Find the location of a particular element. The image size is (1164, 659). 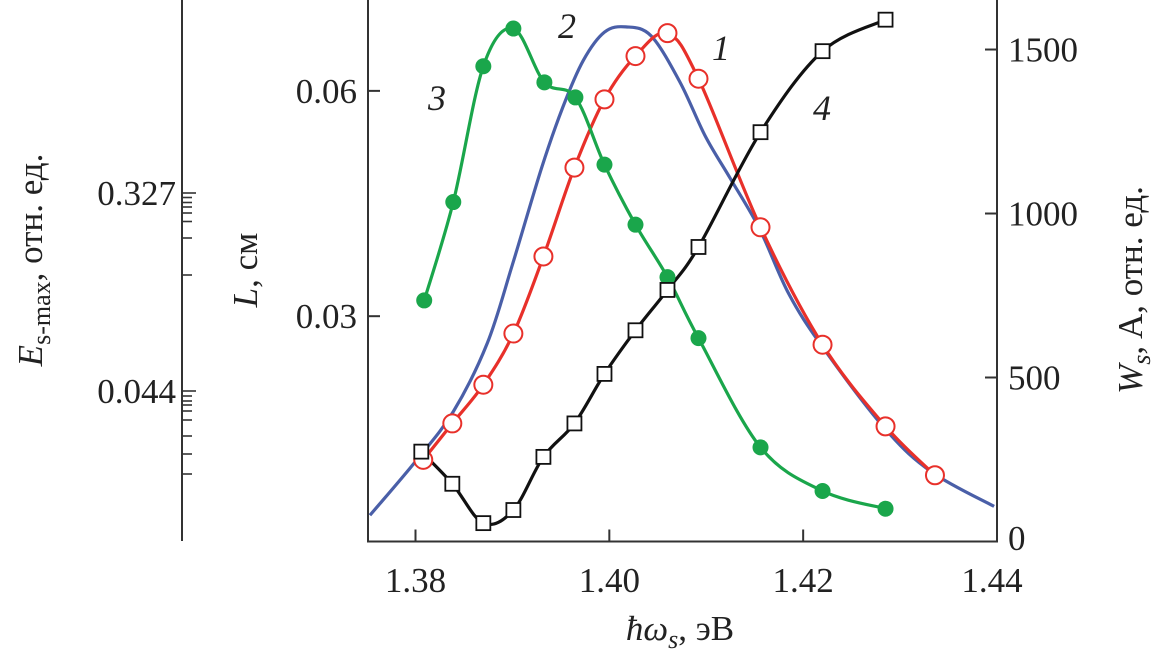

x-tick-label: 1.38 is located at coordinates (415, 580).